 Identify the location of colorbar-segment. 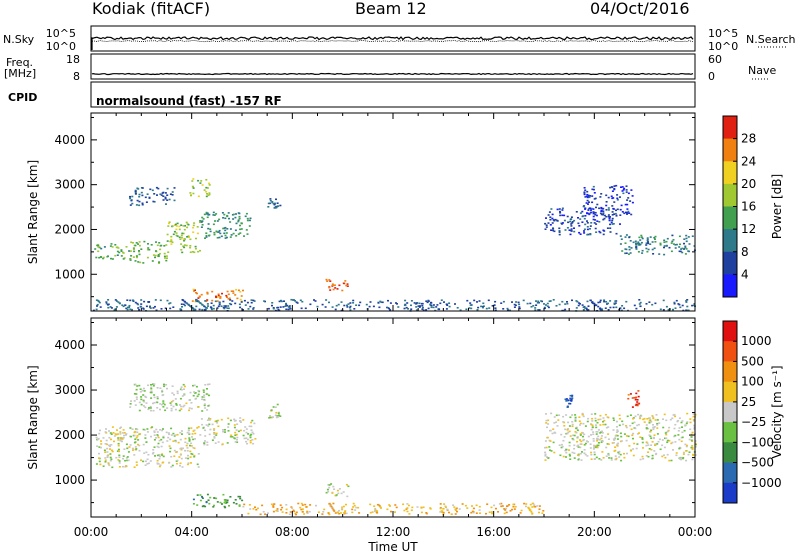
(730, 331).